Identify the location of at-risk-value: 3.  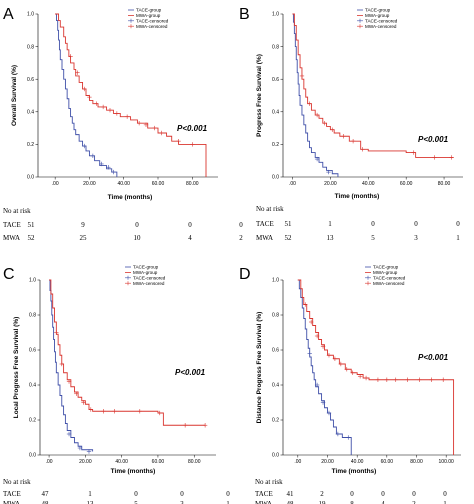
(182, 502).